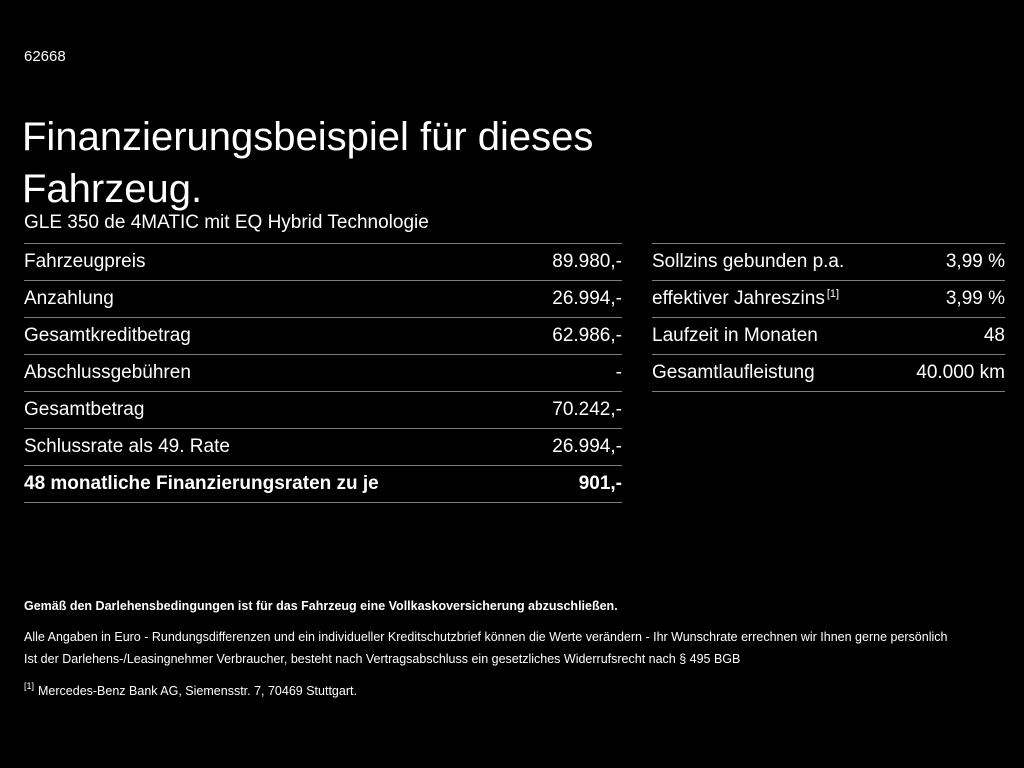 Image resolution: width=1024 pixels, height=768 pixels. What do you see at coordinates (323, 298) in the screenshot?
I see `table-row-anzahlung: Anzahlung 26.994,-` at bounding box center [323, 298].